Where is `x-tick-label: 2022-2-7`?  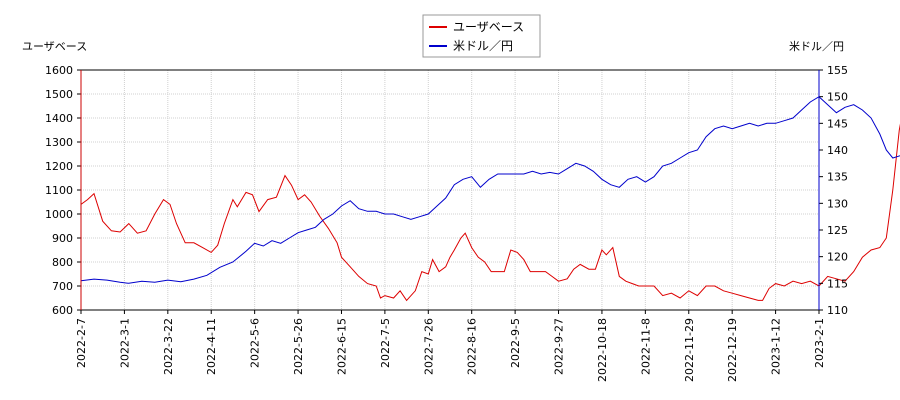 x-tick-label: 2022-2-7 is located at coordinates (81, 343).